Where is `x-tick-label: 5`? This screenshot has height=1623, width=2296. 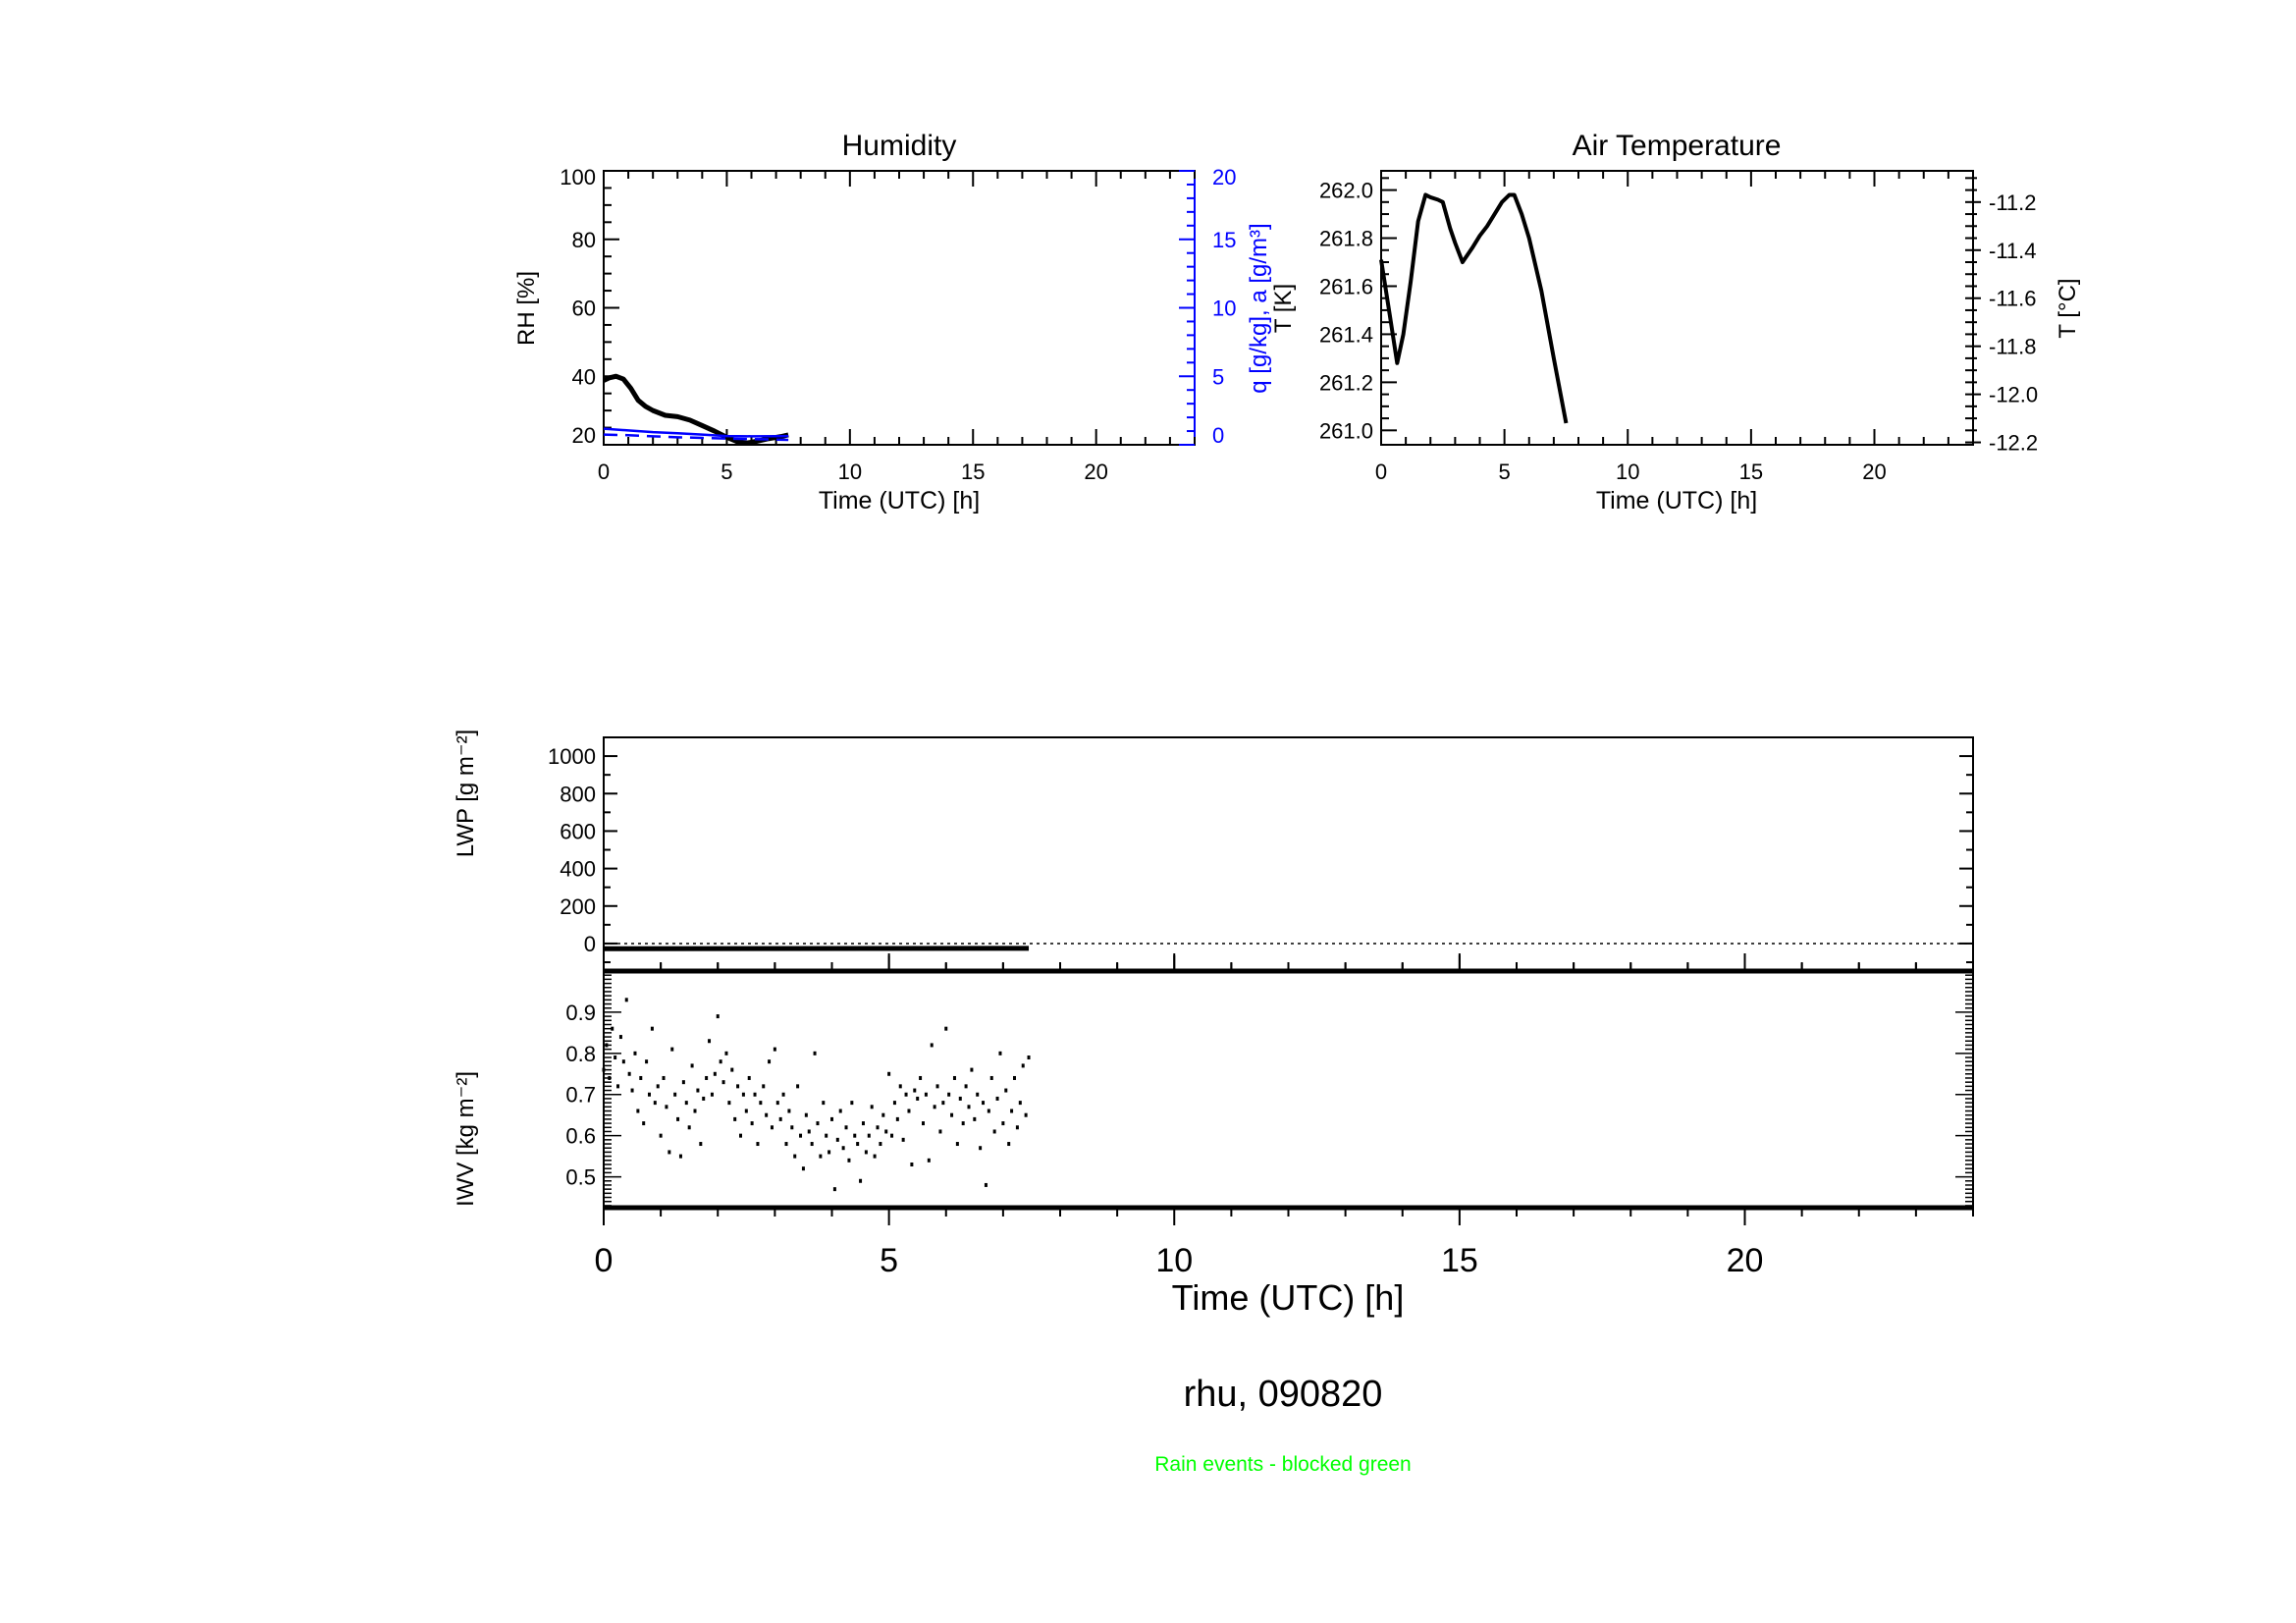
x-tick-label: 5 is located at coordinates (1505, 472).